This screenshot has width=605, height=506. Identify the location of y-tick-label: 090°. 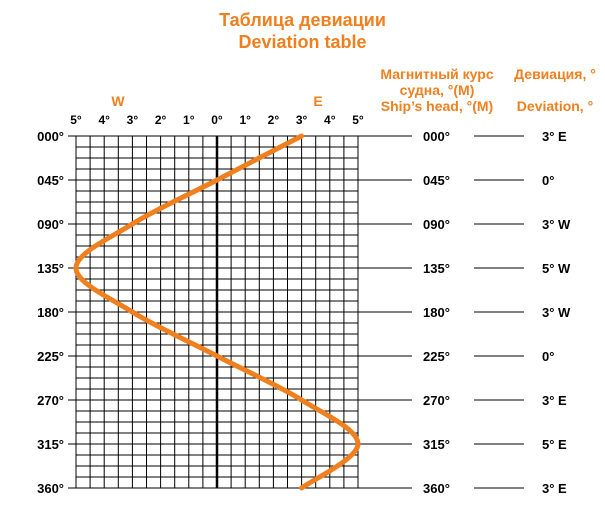
(50, 224).